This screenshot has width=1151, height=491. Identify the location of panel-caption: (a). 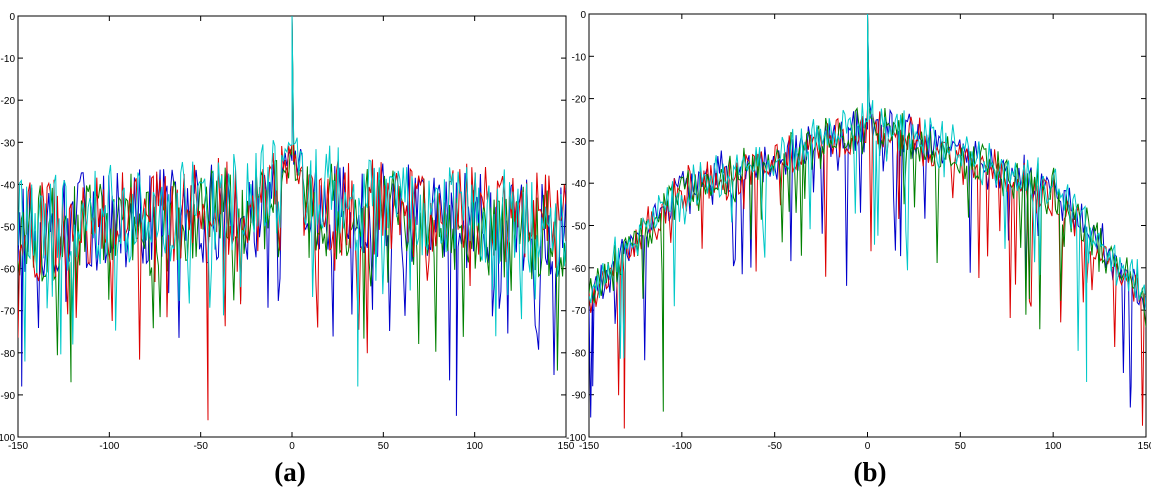
(289, 472).